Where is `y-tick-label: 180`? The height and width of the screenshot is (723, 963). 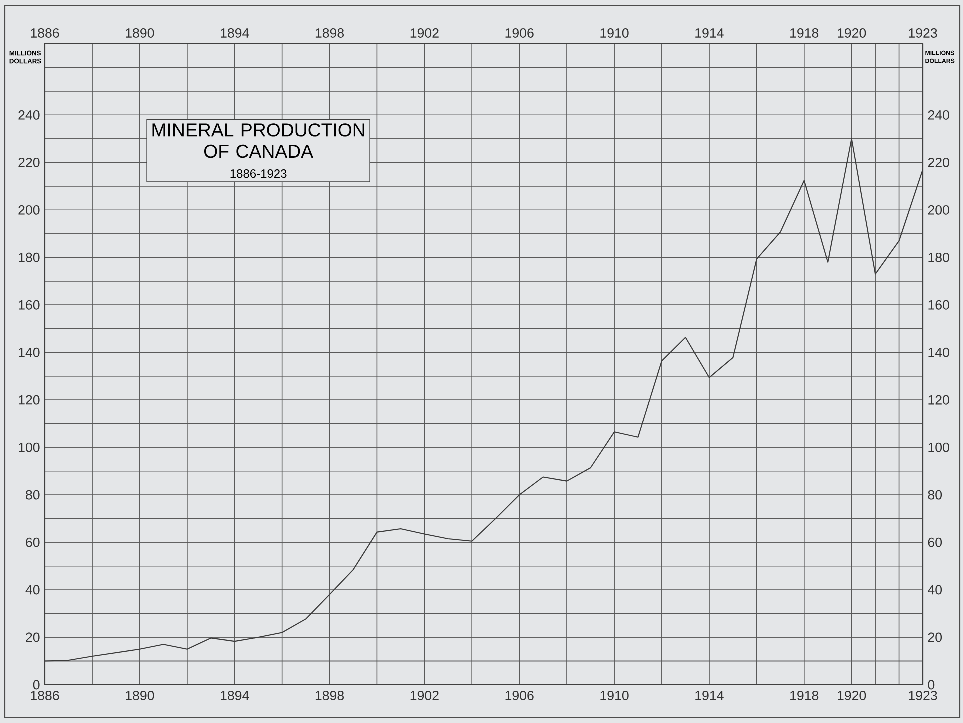 y-tick-label: 180 is located at coordinates (29, 257).